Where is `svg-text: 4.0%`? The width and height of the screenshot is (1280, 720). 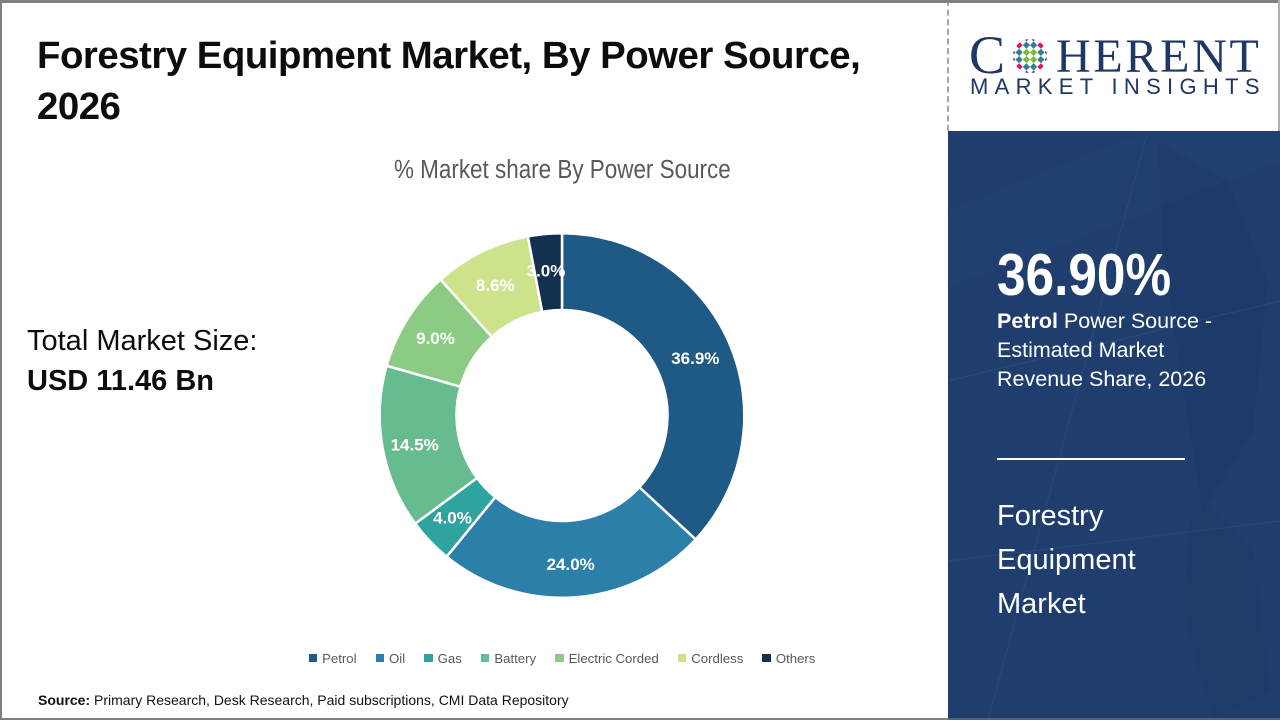
svg-text: 4.0% is located at coordinates (452, 517).